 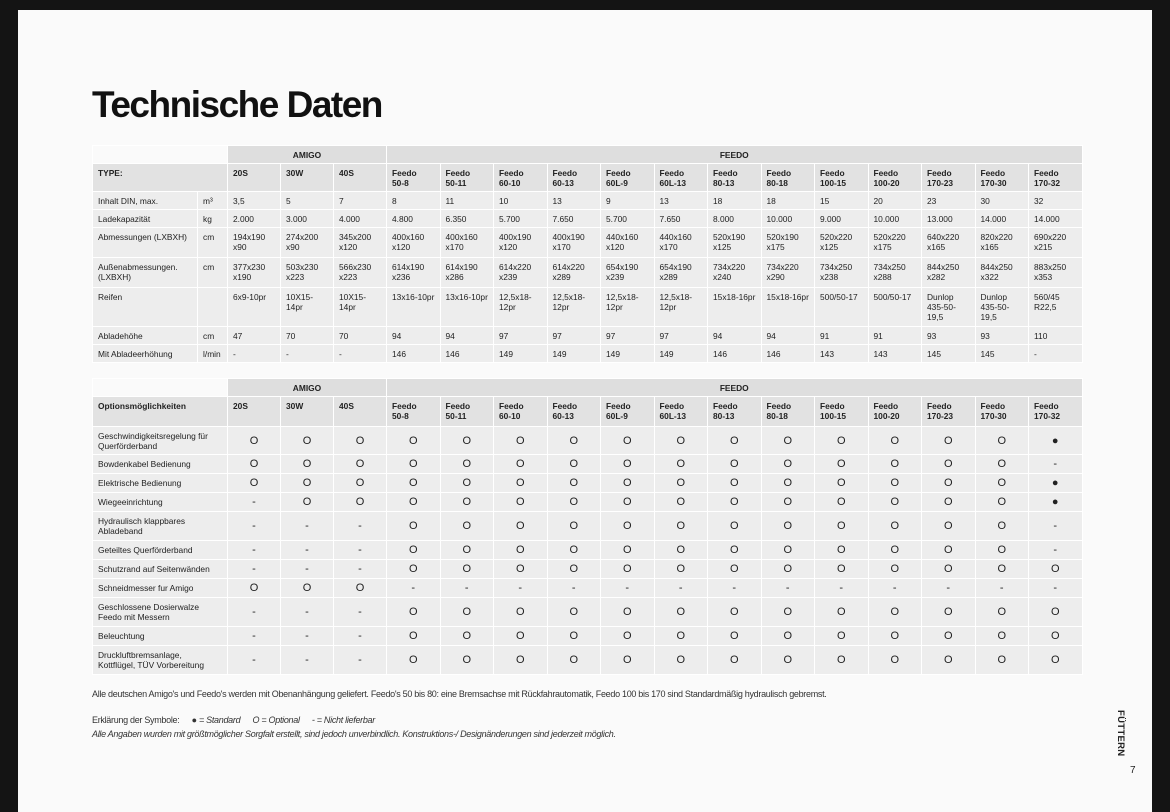 I want to click on cell: 5.700, so click(x=520, y=218).